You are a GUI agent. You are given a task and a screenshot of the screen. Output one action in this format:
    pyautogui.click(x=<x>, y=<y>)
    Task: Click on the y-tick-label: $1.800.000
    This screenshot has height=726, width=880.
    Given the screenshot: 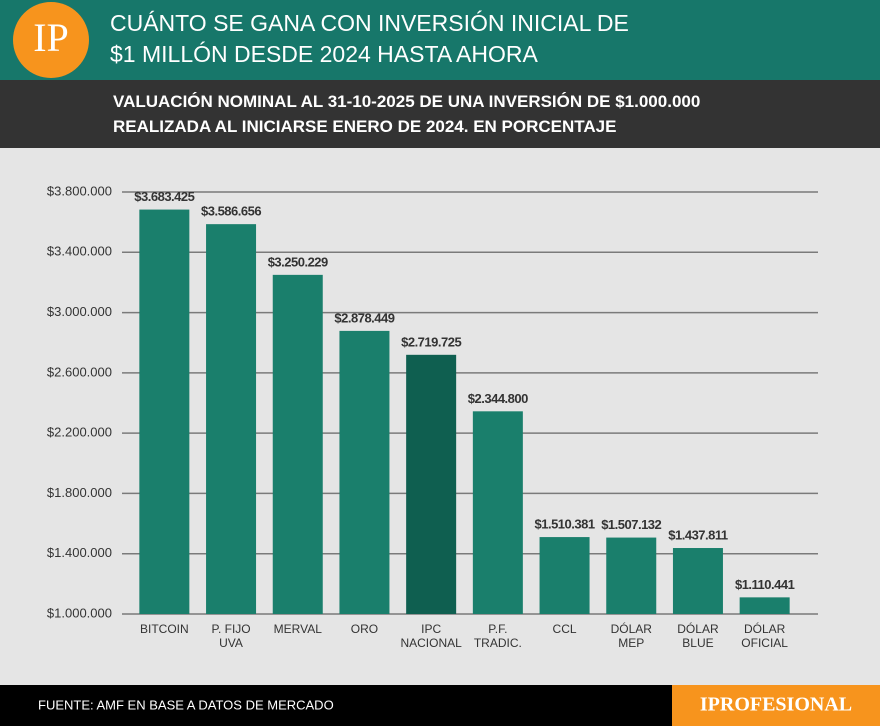 What is the action you would take?
    pyautogui.click(x=79, y=492)
    